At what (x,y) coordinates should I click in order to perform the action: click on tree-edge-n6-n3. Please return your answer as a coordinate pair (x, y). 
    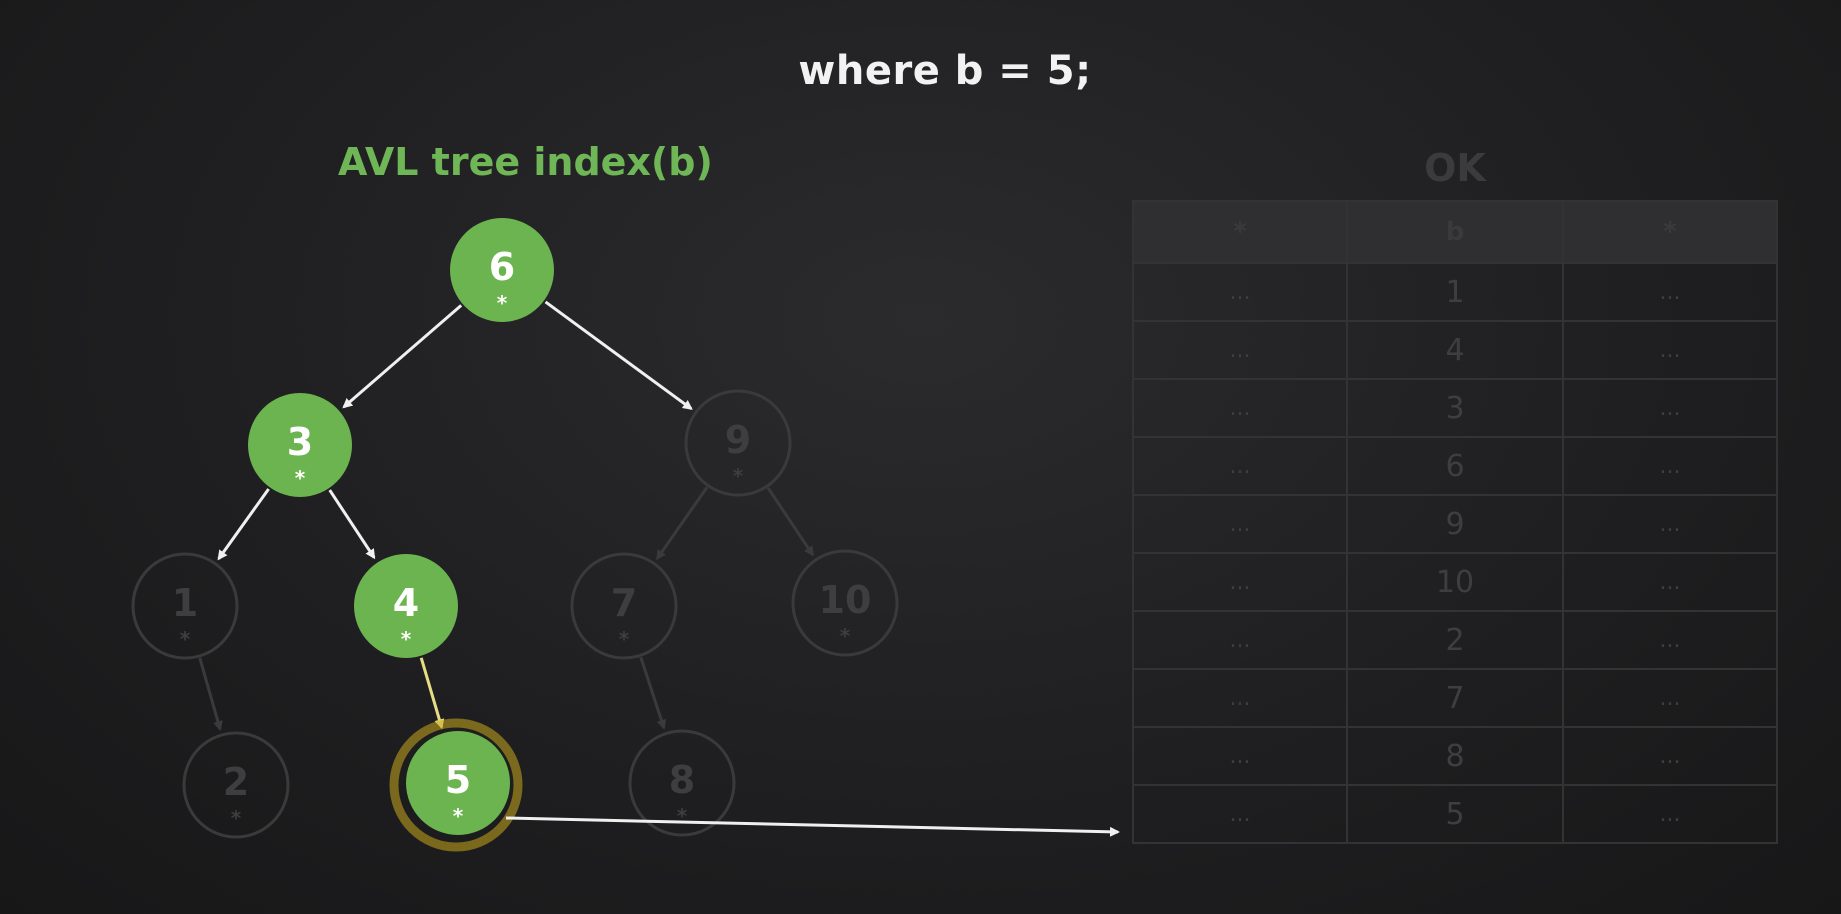
    Looking at the image, I should click on (402, 356).